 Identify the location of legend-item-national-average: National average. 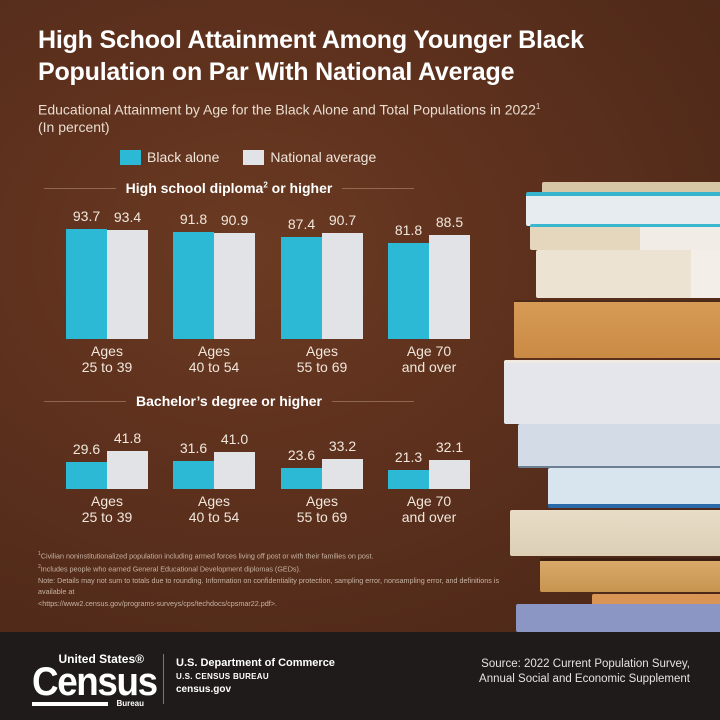
(309, 157).